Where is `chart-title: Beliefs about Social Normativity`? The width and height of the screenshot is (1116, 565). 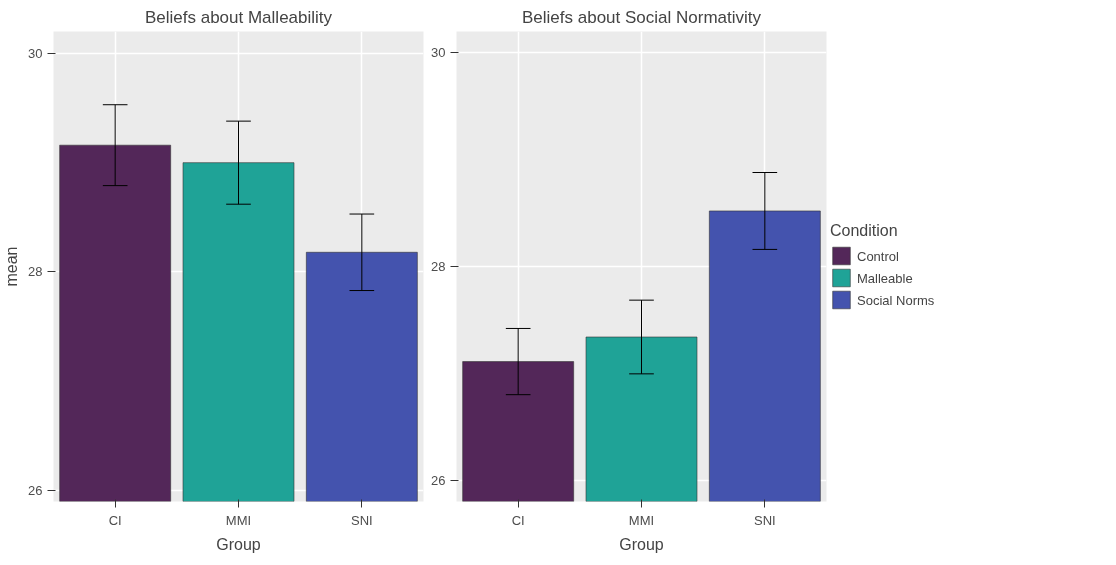
chart-title: Beliefs about Social Normativity is located at coordinates (641, 17).